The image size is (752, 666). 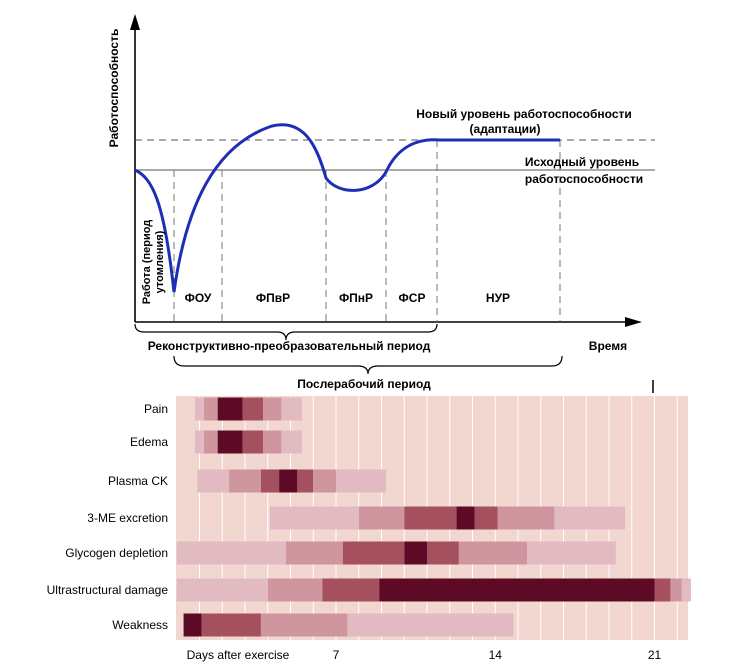 I want to click on phase-label-fpnr: ФПнР, so click(x=356, y=298).